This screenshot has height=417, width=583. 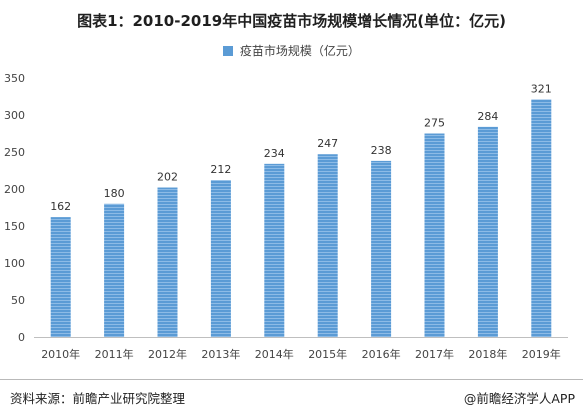 What do you see at coordinates (434, 123) in the screenshot?
I see `data-label: 275` at bounding box center [434, 123].